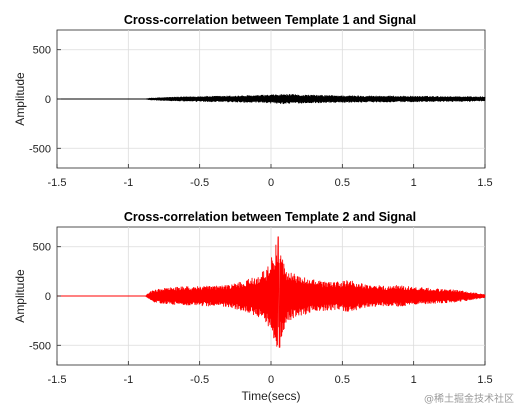 Image resolution: width=519 pixels, height=408 pixels. I want to click on subplot-1-y-ticks: 500 0 -500, so click(45, 100).